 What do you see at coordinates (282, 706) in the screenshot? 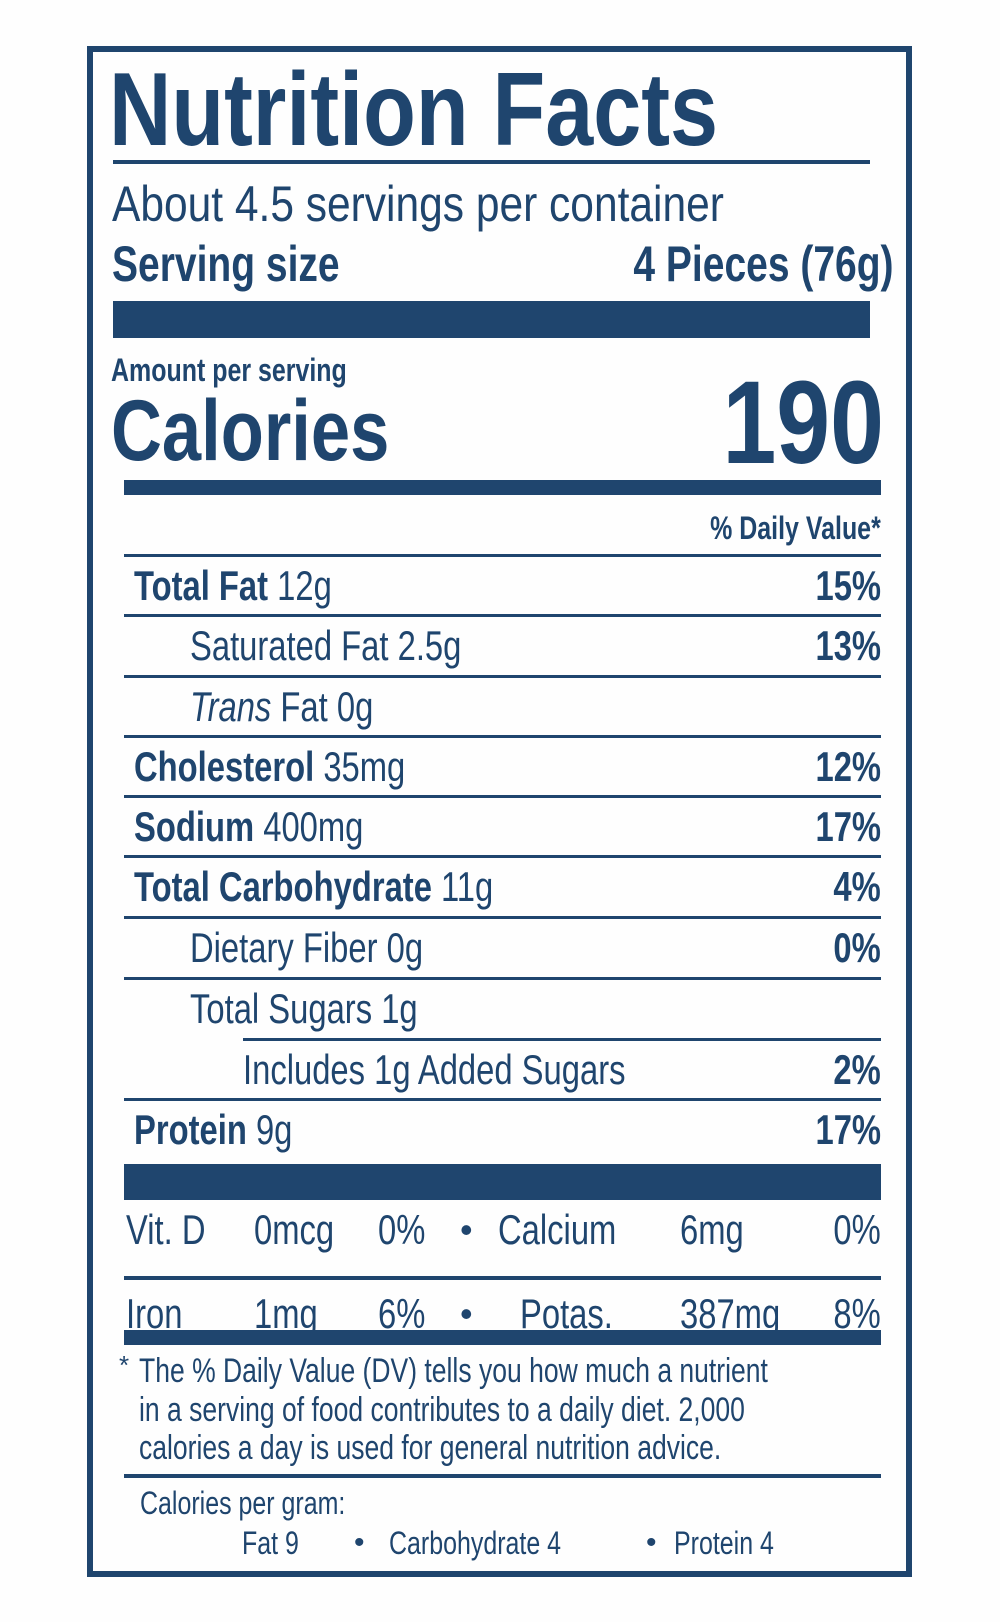
I see `row-text: Trans Fat 0g` at bounding box center [282, 706].